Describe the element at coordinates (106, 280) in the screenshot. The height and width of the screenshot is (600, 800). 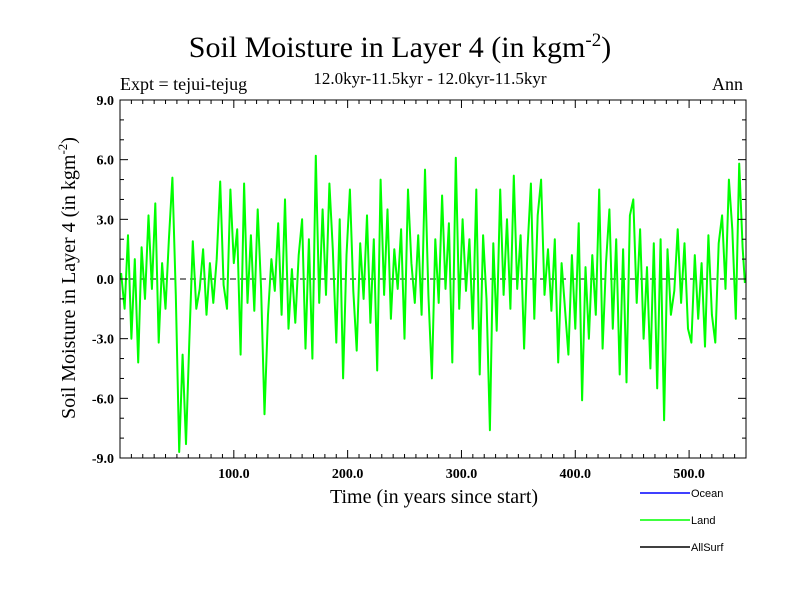
I see `y-tick-label: 0.0` at that location.